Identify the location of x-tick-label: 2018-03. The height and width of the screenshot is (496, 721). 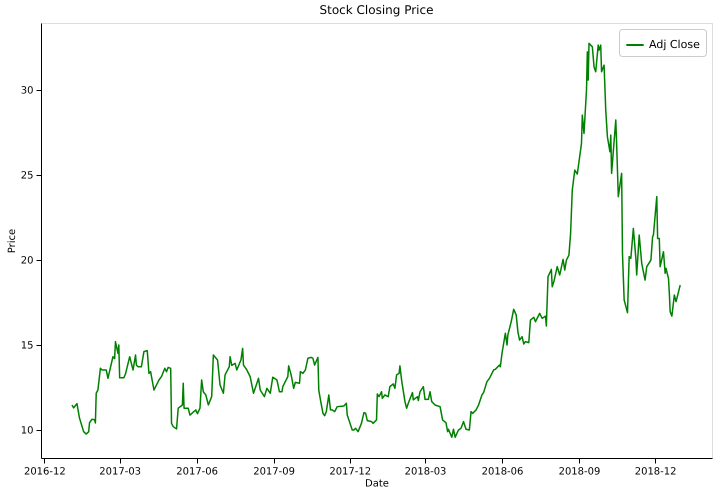
(425, 472).